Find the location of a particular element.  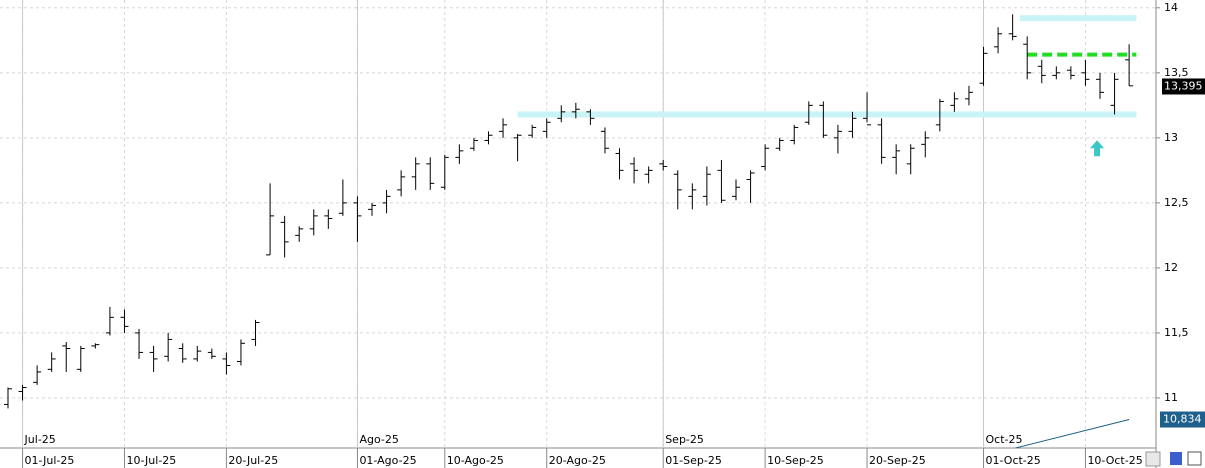

x-tick-label: 20-Sep-25 is located at coordinates (897, 460).